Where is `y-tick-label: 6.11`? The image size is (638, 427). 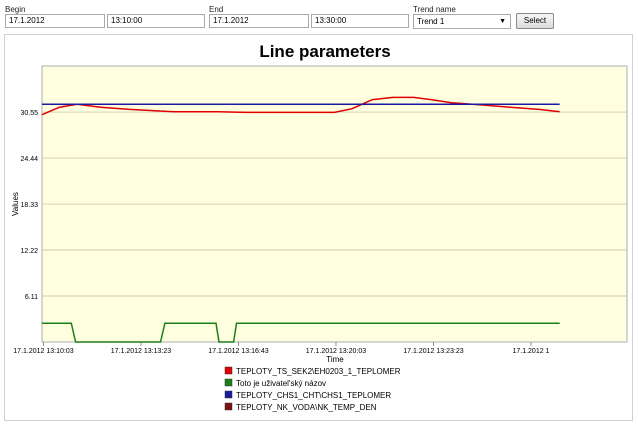
y-tick-label: 6.11 is located at coordinates (31, 297).